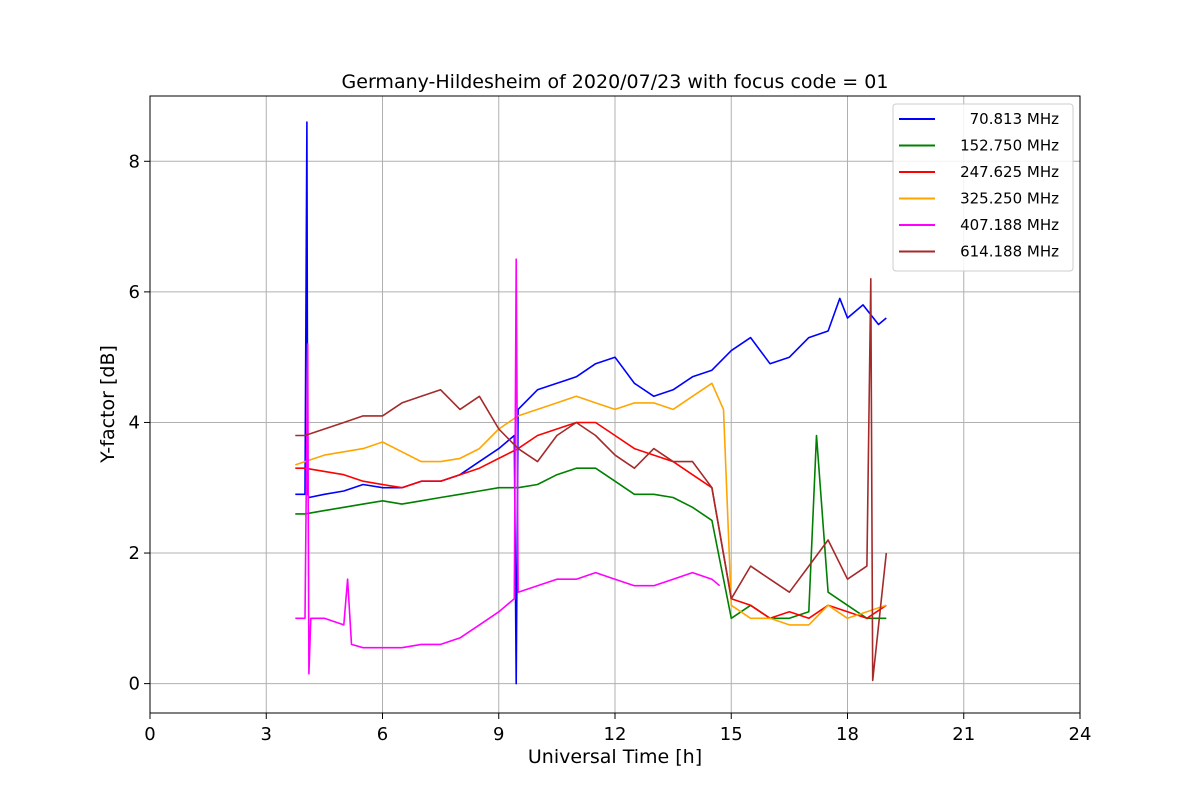 The image size is (1200, 800). I want to click on legend-label-5: 407.188 MHz, so click(1009, 225).